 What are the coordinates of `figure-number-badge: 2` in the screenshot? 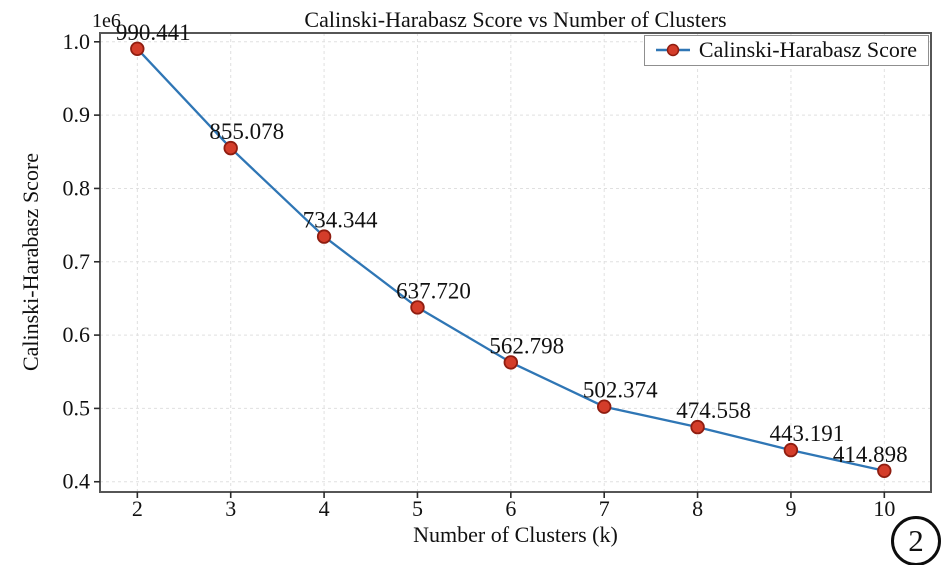 It's located at (916, 540).